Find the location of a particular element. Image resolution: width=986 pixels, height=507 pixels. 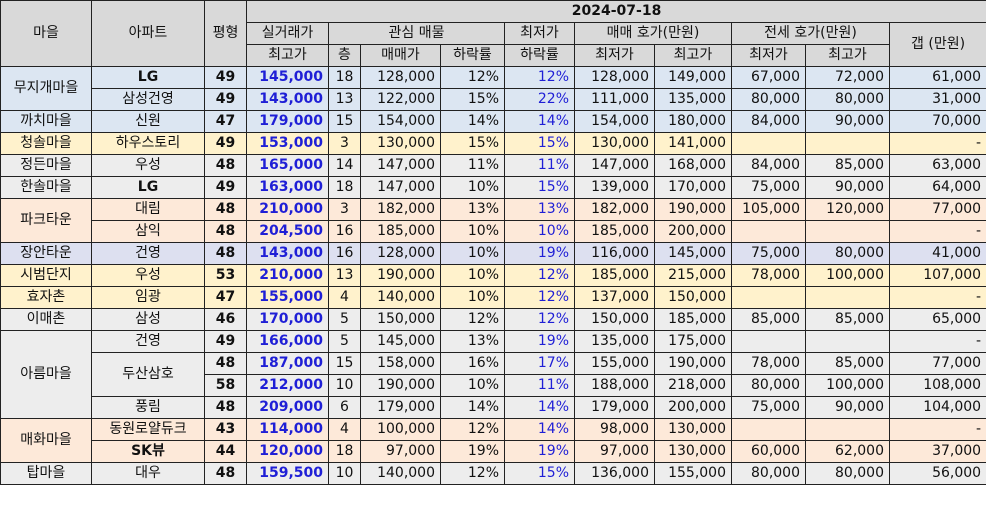

sale-ask-max-cell: 149,000 is located at coordinates (693, 77).